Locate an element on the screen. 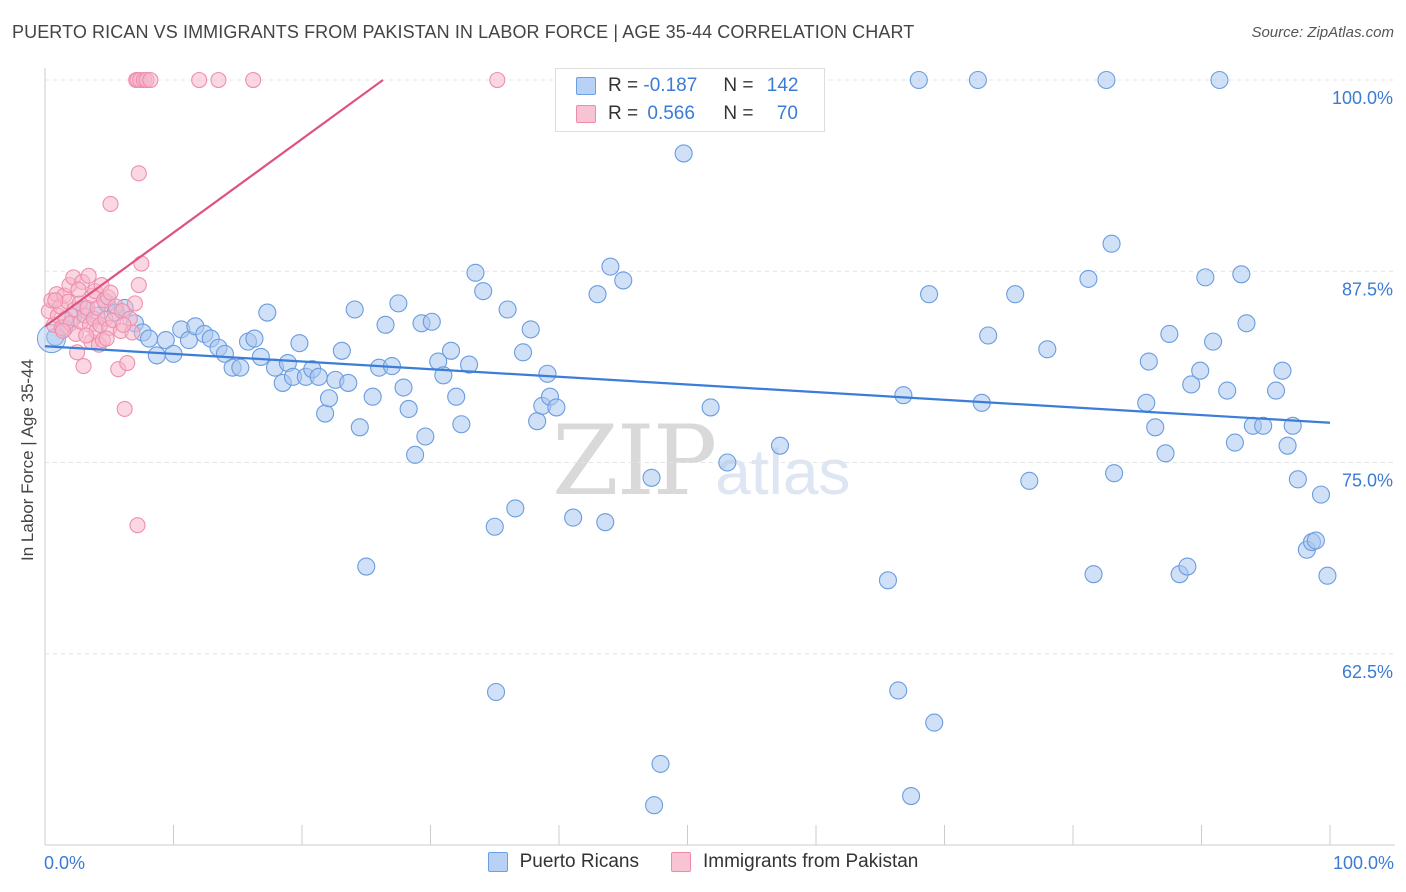  source-label: Source: ZipAtlas.com is located at coordinates (1322, 32).